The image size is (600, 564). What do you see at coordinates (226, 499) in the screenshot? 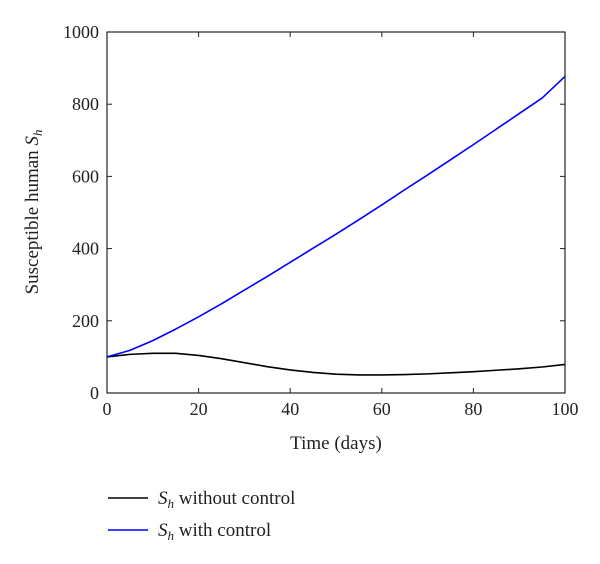
I see `legend-label-without-control: Sh without control` at bounding box center [226, 499].